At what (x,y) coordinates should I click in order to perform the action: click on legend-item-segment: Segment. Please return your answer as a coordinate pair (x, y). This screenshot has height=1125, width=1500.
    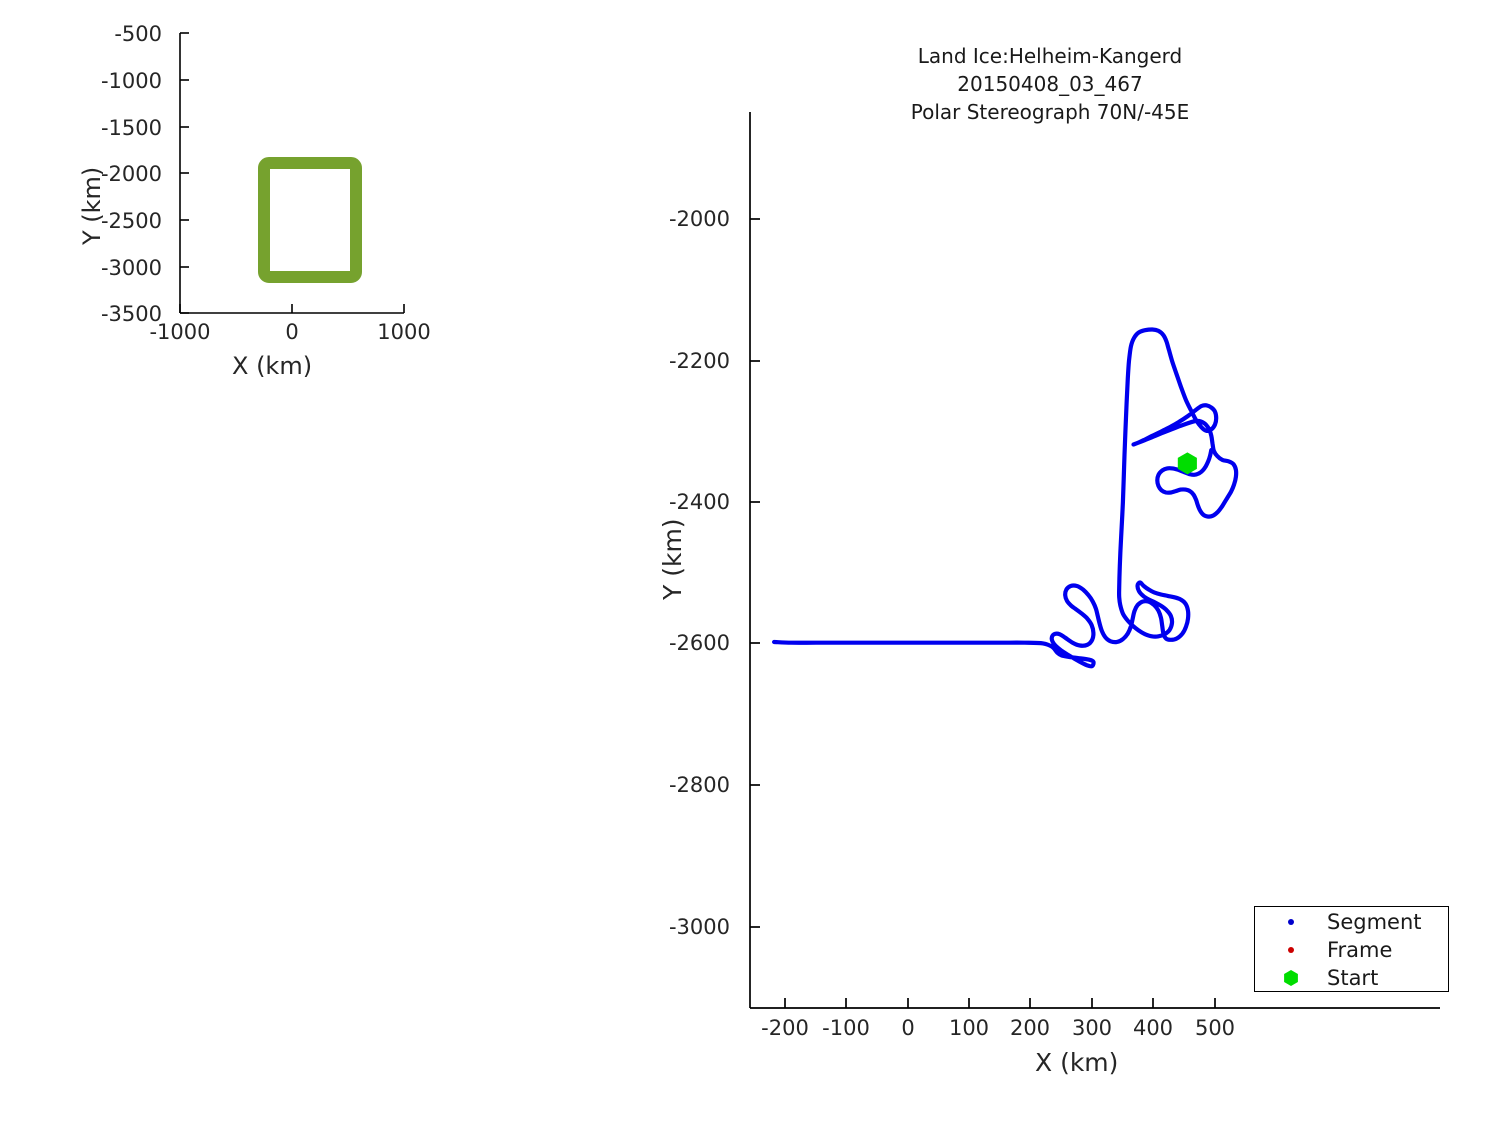
    Looking at the image, I should click on (1351, 922).